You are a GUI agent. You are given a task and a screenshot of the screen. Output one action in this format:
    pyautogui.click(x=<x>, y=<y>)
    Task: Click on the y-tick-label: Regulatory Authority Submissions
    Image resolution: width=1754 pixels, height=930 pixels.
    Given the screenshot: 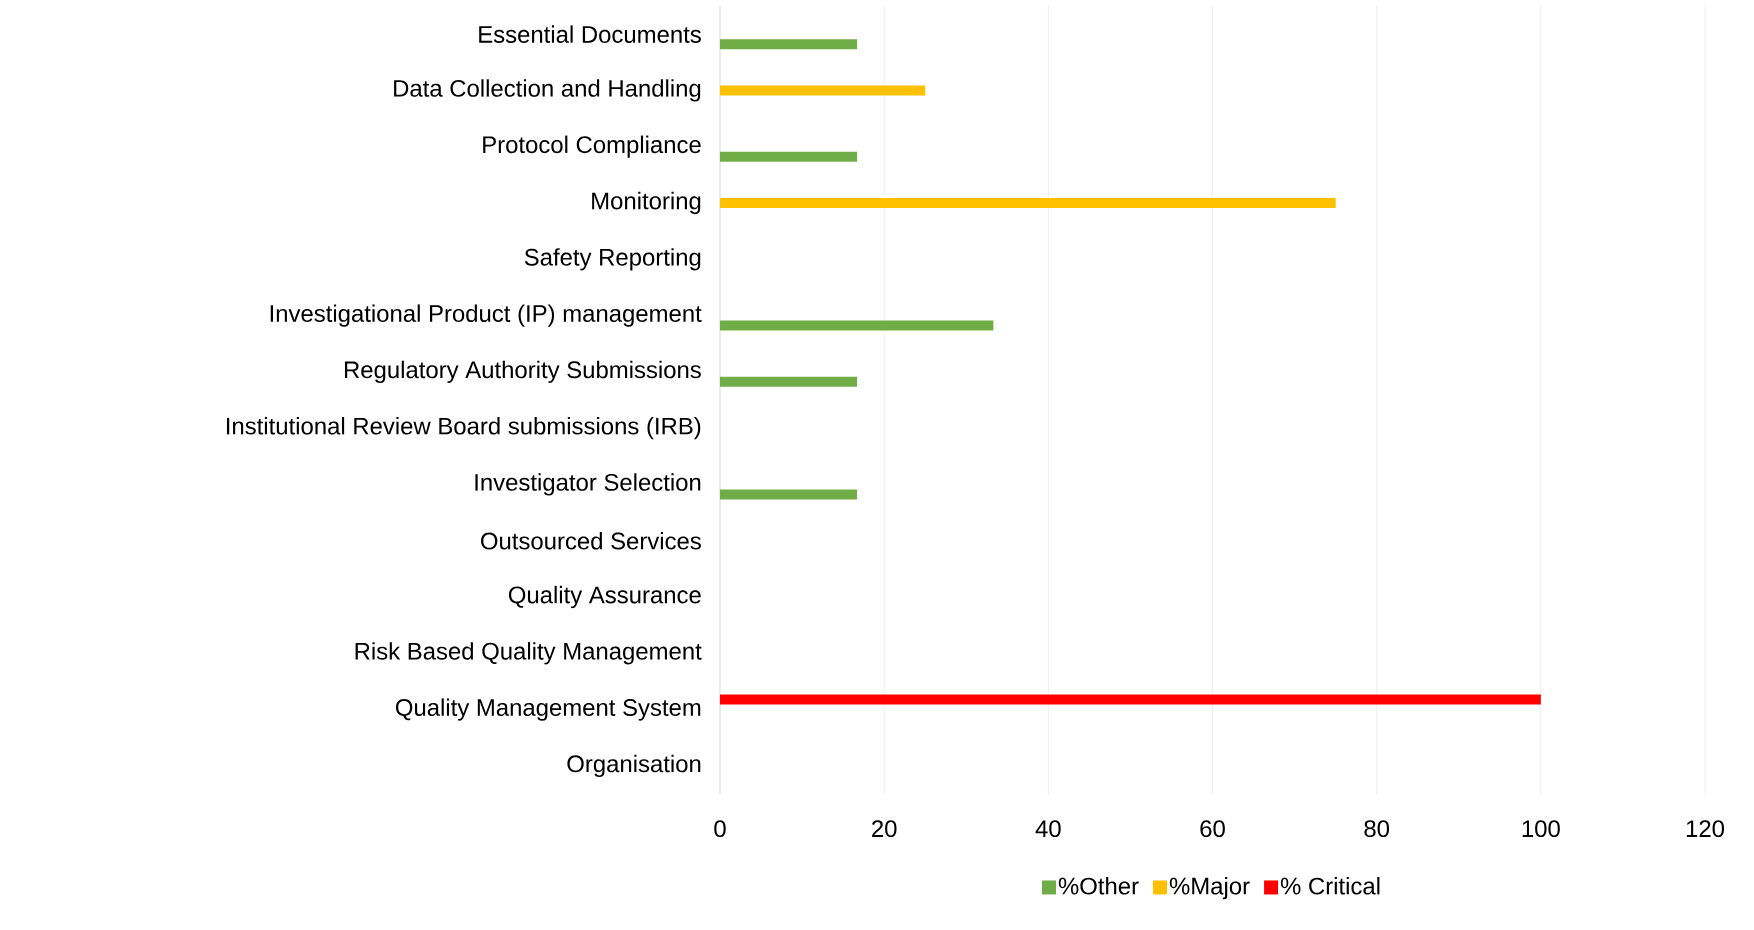 What is the action you would take?
    pyautogui.click(x=522, y=372)
    